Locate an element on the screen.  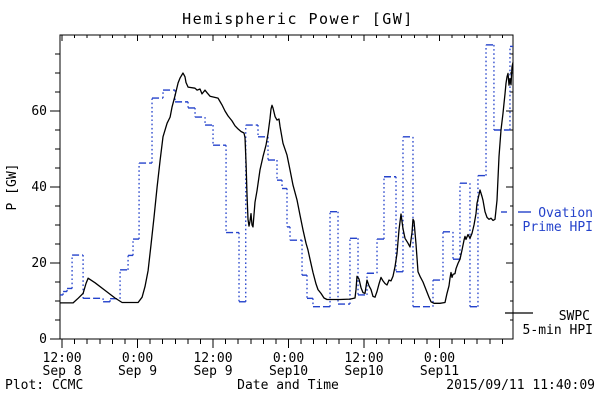
legend-ovation: Ovation Prime HPI is located at coordinates (547, 220).